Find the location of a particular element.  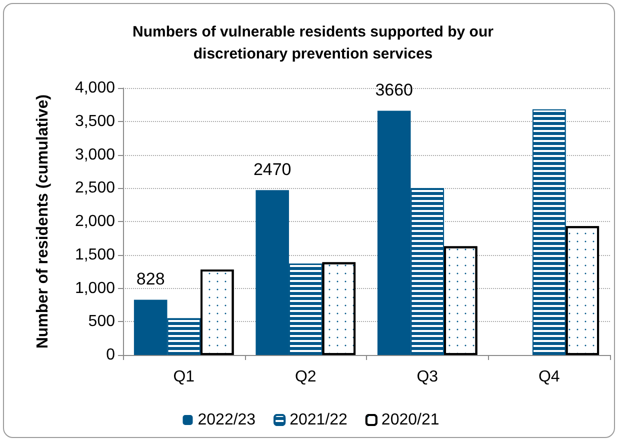

y-tick-label: 3,000 is located at coordinates (95, 155).